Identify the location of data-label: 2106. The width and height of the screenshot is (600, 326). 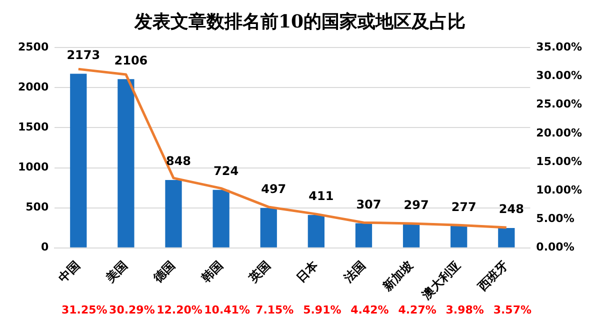
(131, 60).